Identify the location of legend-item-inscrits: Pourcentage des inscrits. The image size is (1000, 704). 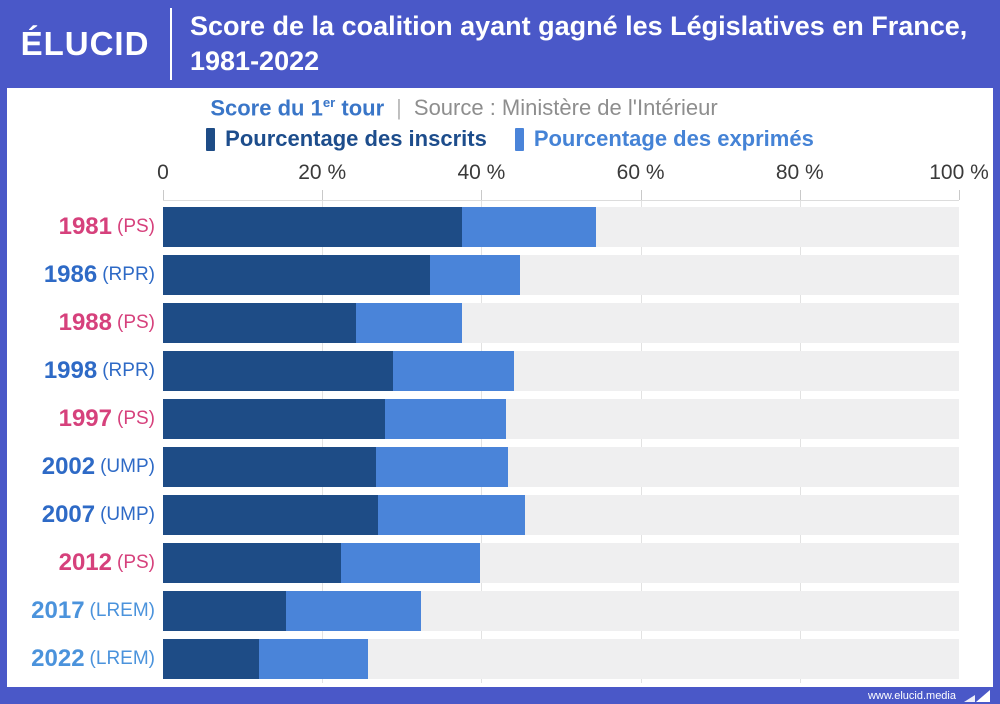
(346, 139).